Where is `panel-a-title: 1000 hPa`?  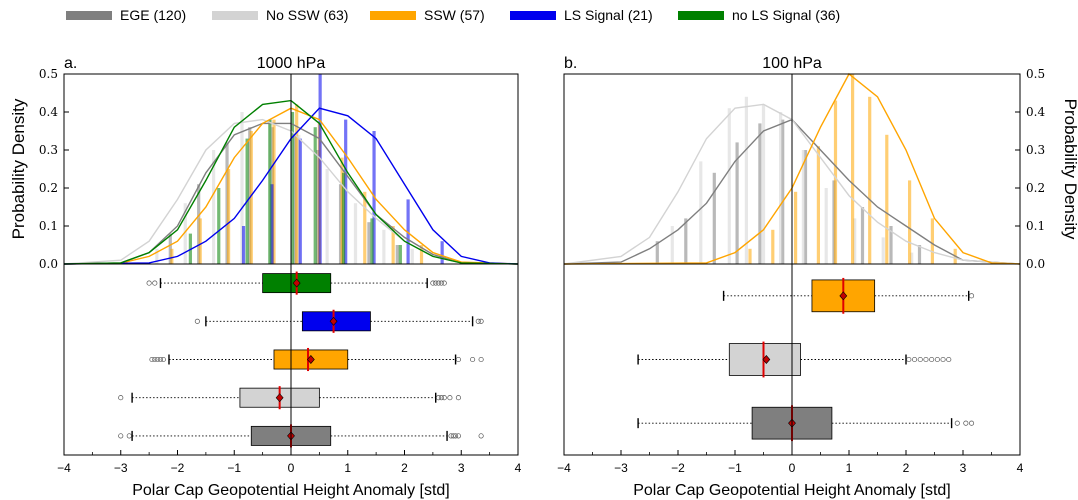
panel-a-title: 1000 hPa is located at coordinates (291, 63).